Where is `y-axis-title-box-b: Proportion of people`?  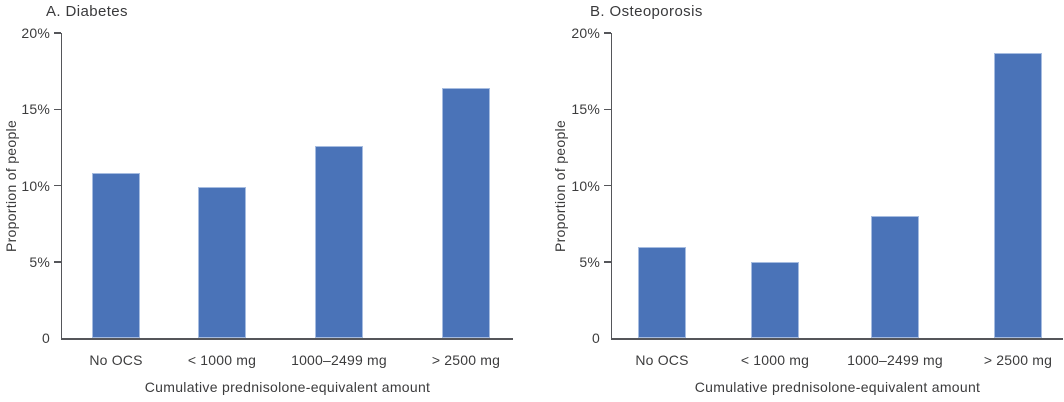
y-axis-title-box-b: Proportion of people is located at coordinates (560, 185).